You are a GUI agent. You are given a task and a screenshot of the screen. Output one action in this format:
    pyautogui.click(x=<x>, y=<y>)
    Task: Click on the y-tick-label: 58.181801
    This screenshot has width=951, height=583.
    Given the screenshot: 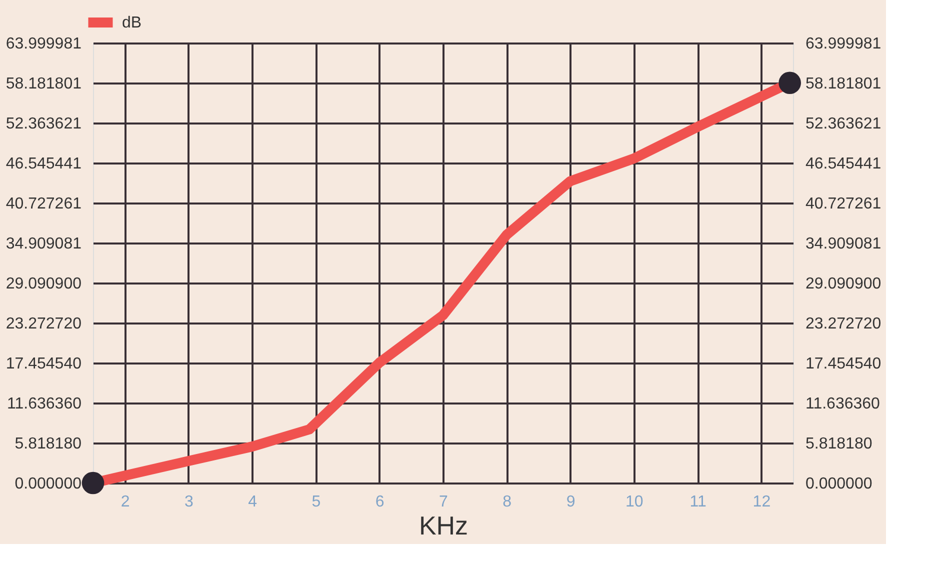 What is the action you would take?
    pyautogui.click(x=44, y=84)
    